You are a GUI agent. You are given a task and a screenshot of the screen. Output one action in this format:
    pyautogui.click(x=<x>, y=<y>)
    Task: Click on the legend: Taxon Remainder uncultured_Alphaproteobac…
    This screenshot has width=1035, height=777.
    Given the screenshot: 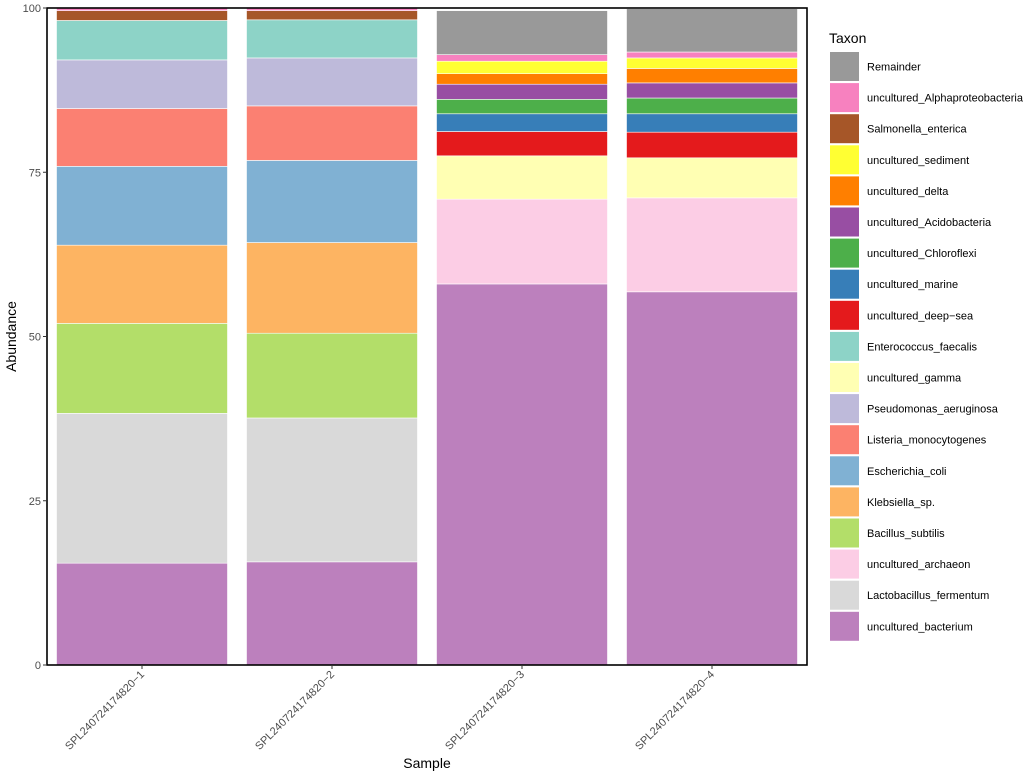 What is the action you would take?
    pyautogui.click(x=926, y=335)
    